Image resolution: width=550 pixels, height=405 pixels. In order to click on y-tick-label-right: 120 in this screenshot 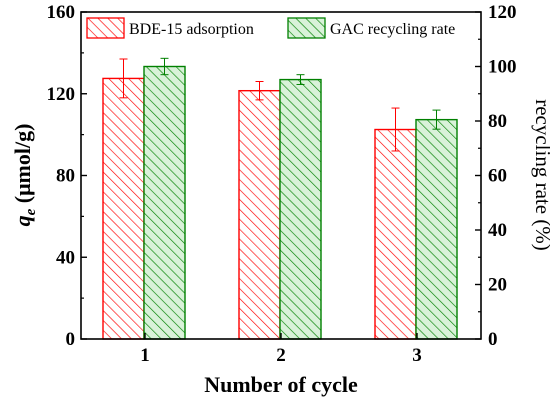, I will do `click(502, 12)`.